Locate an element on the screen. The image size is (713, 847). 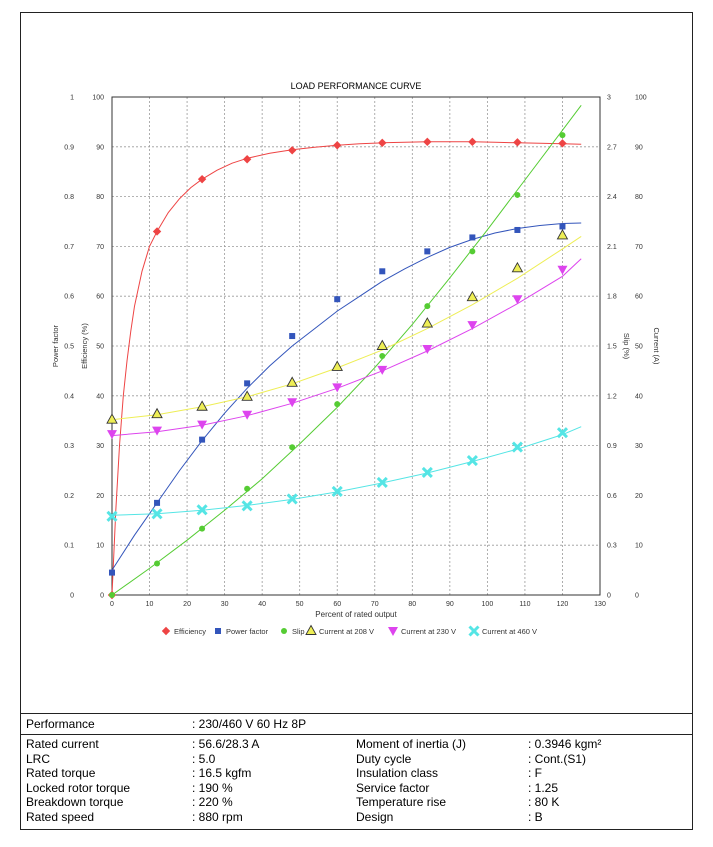
efficiency-axis-title: Efficiency (%) is located at coordinates (84, 346).